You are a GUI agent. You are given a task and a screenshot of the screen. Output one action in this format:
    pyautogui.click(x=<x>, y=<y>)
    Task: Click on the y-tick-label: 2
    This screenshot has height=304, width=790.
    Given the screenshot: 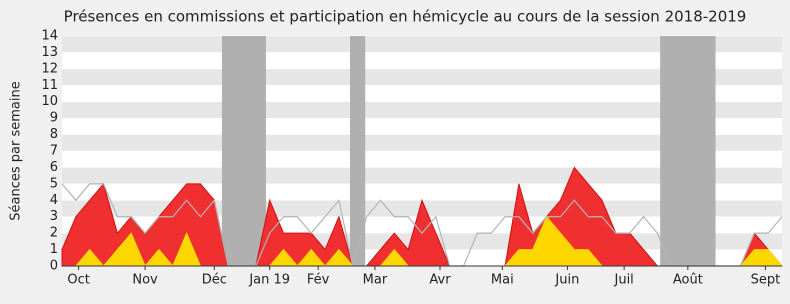 What is the action you would take?
    pyautogui.click(x=54, y=233)
    